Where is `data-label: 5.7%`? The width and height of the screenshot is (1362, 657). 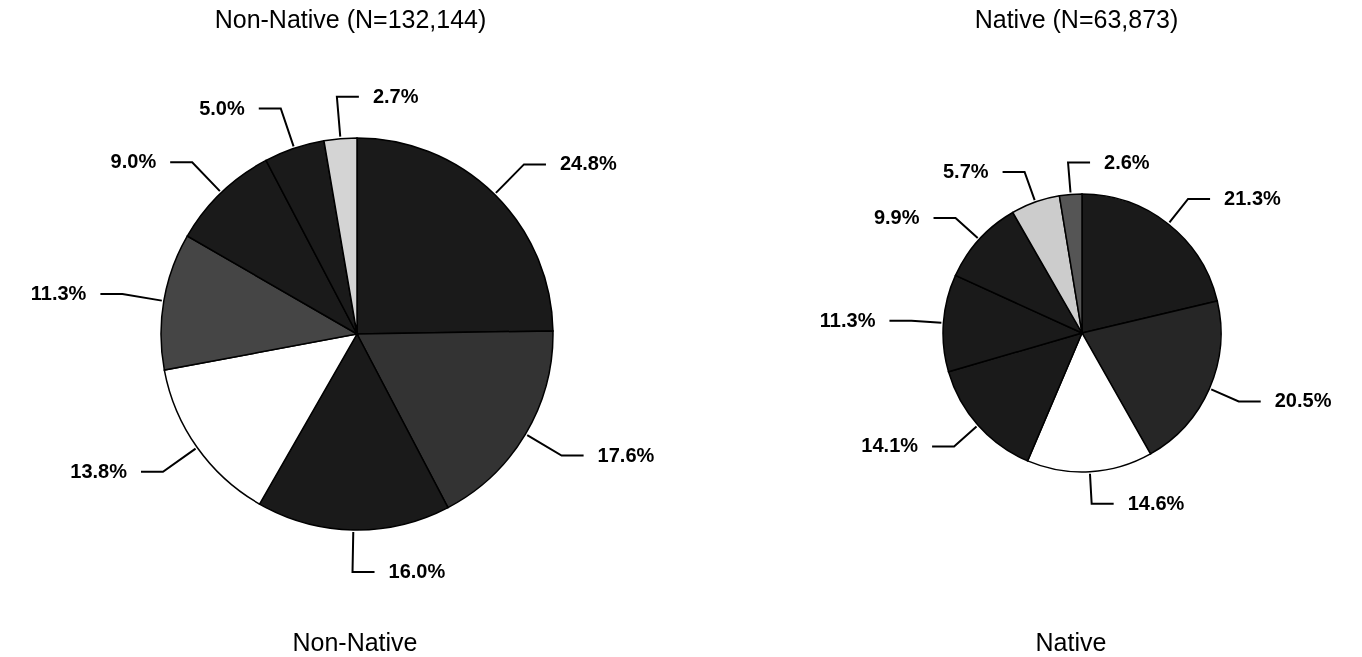 data-label: 5.7% is located at coordinates (965, 170).